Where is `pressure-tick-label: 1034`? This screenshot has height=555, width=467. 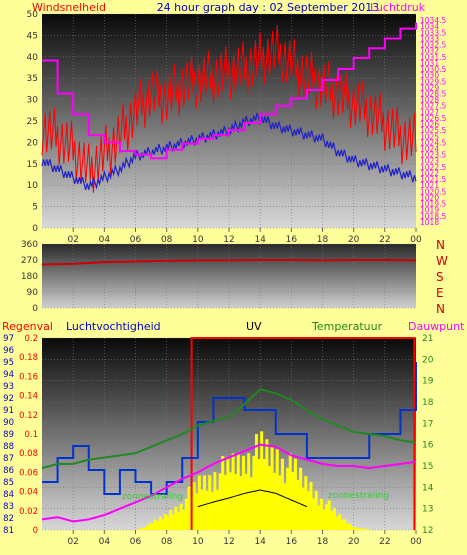
pressure-tick-label: 1034 is located at coordinates (429, 26).